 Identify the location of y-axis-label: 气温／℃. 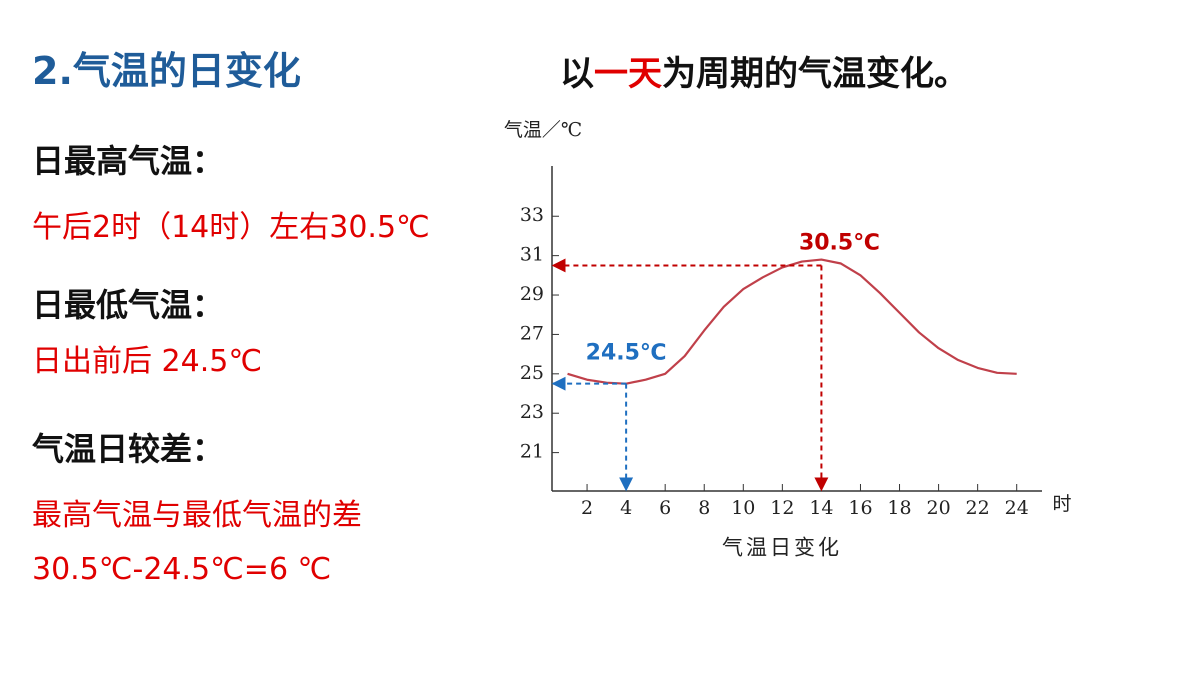
(543, 130).